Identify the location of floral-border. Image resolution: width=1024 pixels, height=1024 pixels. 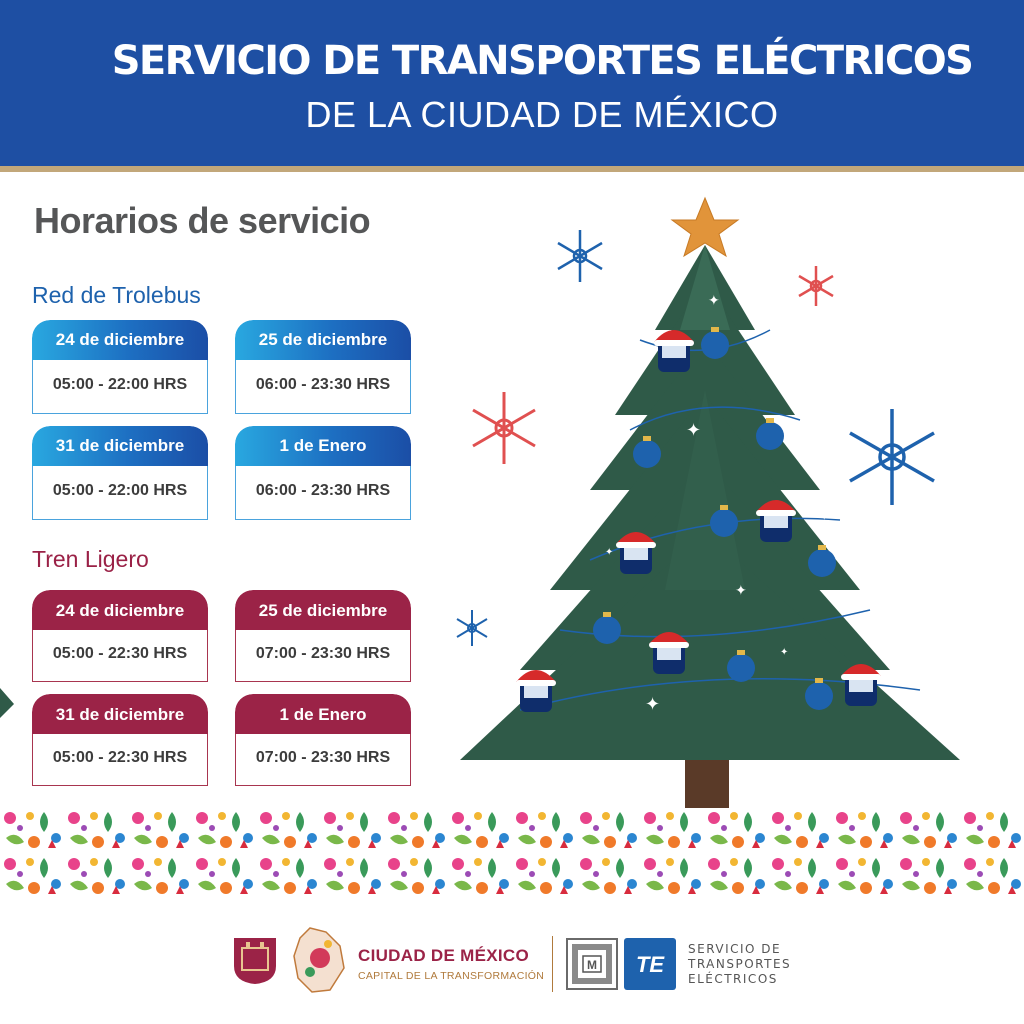
(512, 854).